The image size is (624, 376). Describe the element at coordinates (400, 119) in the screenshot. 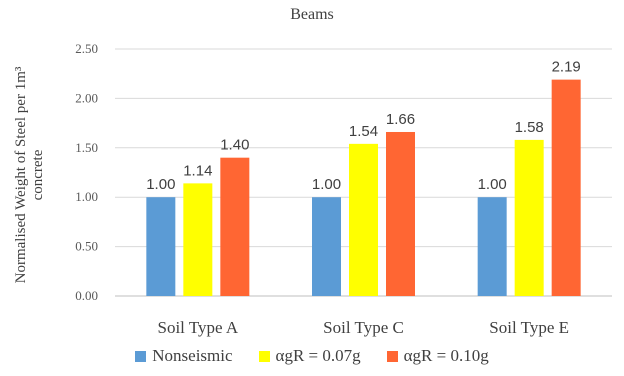

I see `data-label: 1.66` at that location.